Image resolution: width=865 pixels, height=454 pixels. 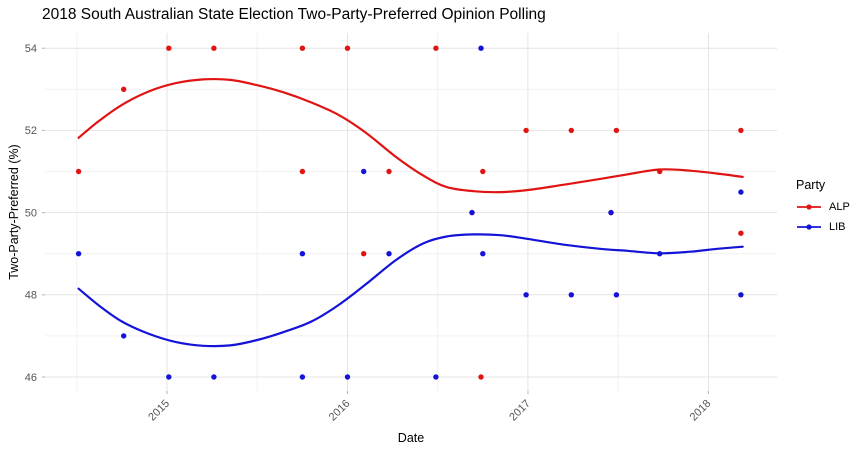 I want to click on lib-legend-key-icon, so click(x=809, y=227).